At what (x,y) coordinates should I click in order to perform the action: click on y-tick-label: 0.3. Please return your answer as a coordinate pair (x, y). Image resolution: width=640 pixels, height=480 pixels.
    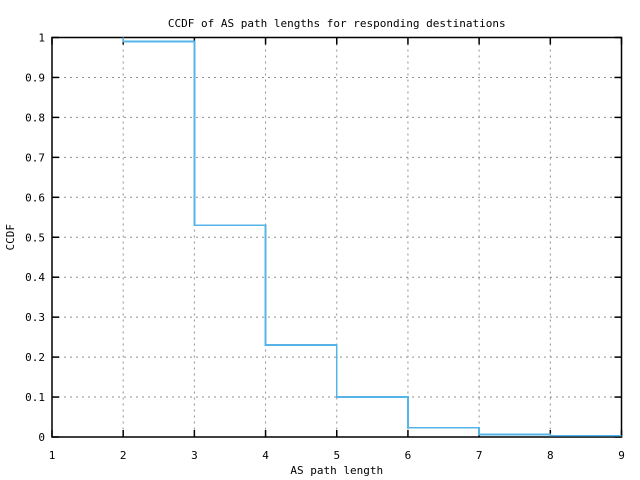
    Looking at the image, I should click on (35, 317).